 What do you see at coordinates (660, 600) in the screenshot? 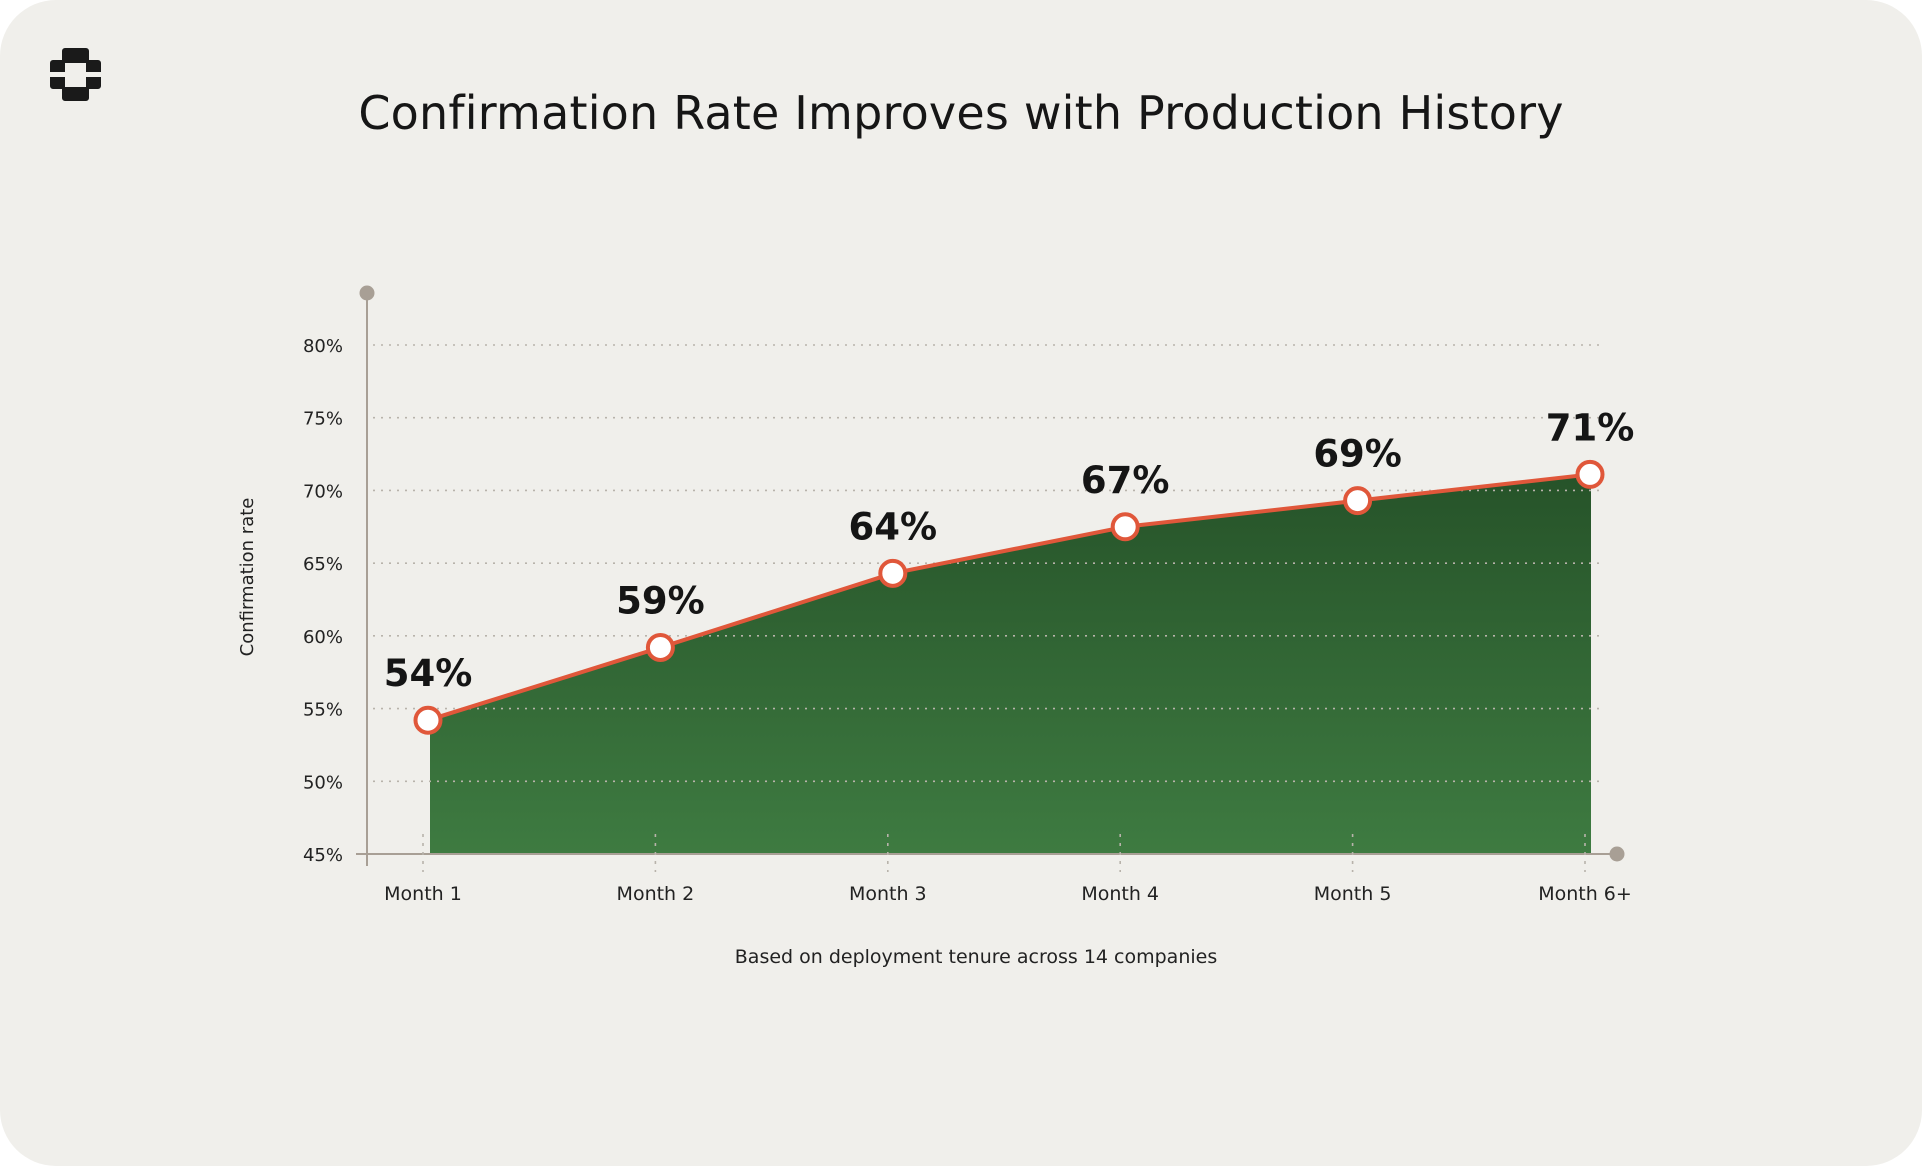
I see `data-label: 59%` at bounding box center [660, 600].